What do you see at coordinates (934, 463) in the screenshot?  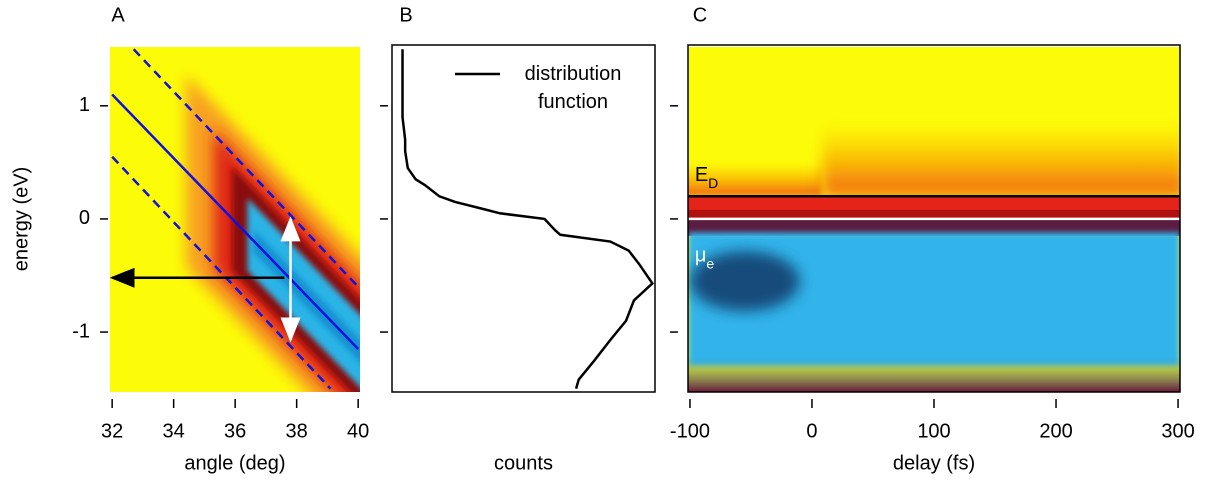 I see `x-axis-title: delay (fs)` at bounding box center [934, 463].